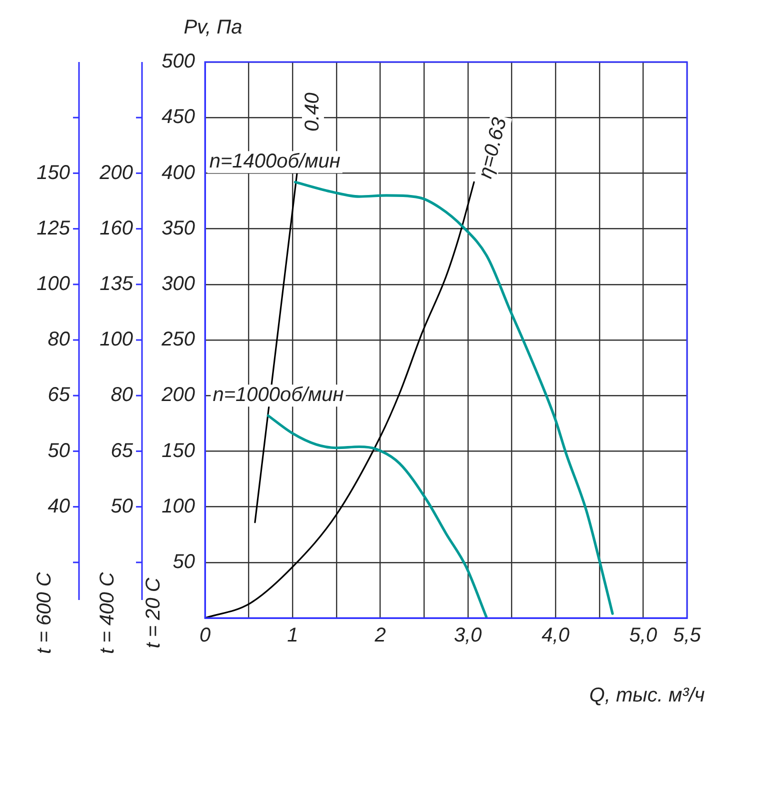 Image resolution: width=783 pixels, height=807 pixels. Describe the element at coordinates (153, 612) in the screenshot. I see `text: t = 20 С` at that location.